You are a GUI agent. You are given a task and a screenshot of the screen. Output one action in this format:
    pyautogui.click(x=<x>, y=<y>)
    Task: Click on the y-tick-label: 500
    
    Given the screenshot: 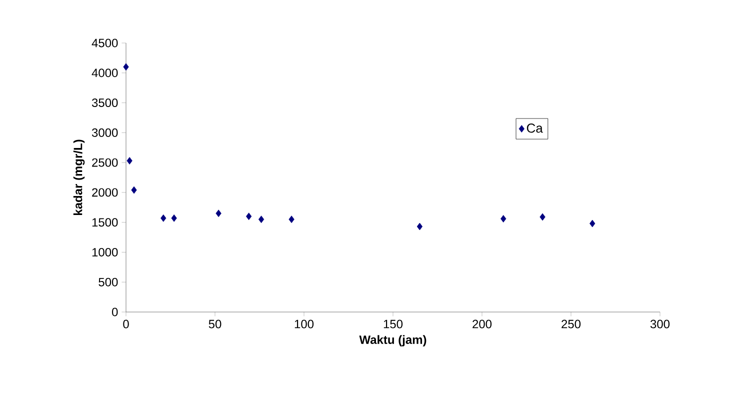 What is the action you would take?
    pyautogui.click(x=108, y=282)
    